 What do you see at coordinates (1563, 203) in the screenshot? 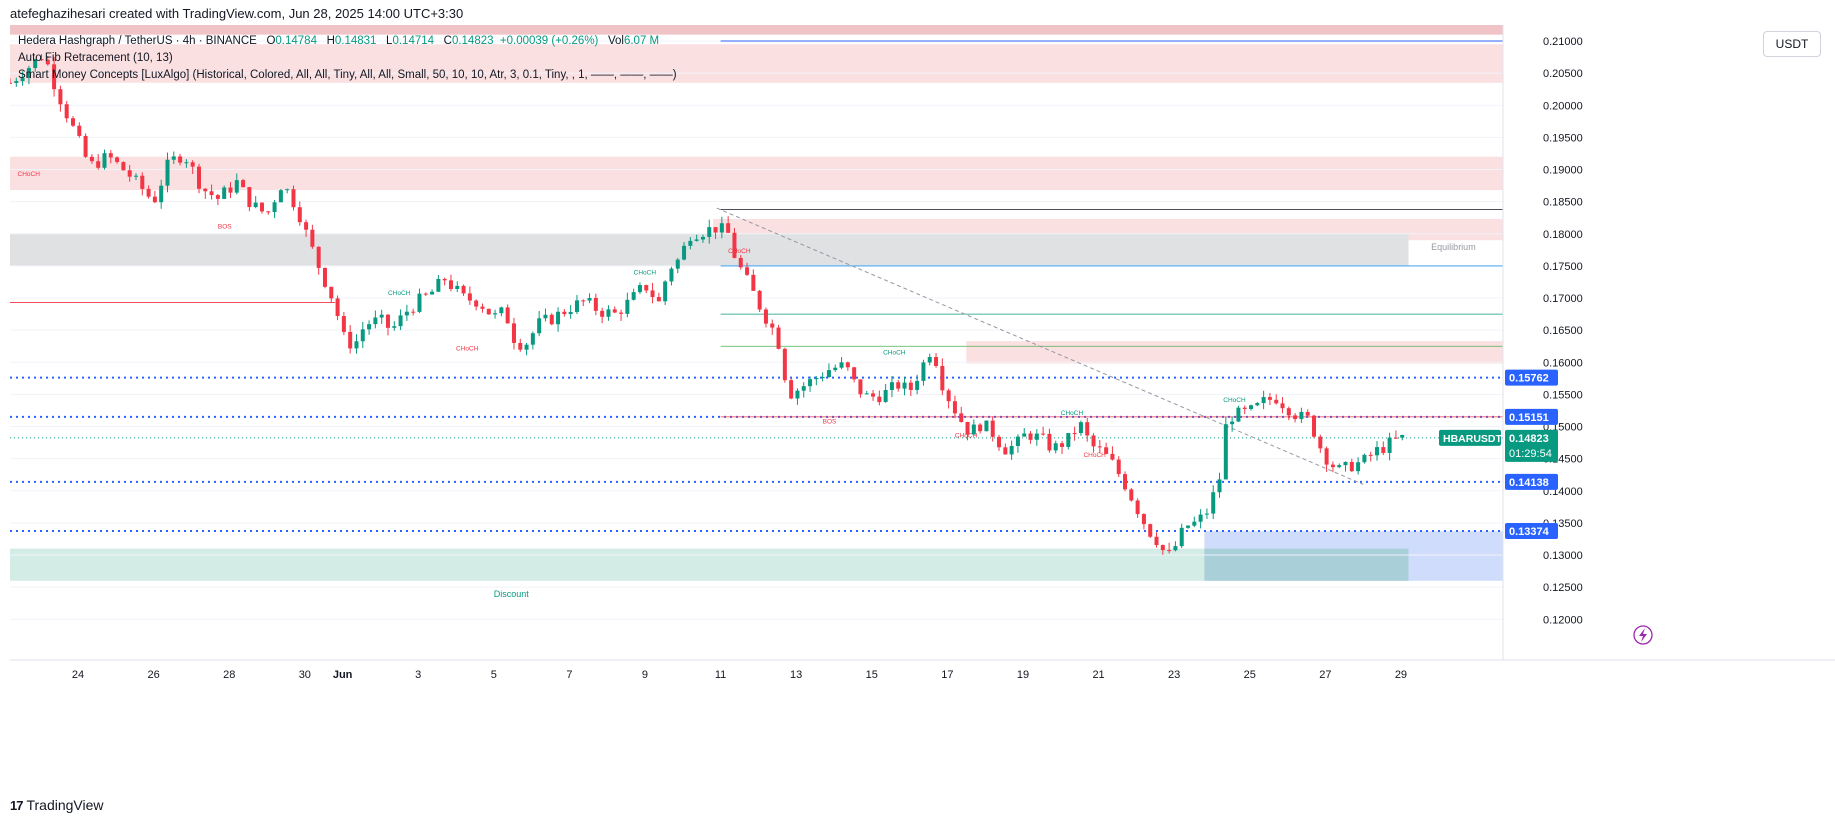
I see `y-tick-label: 0.18500` at bounding box center [1563, 203].